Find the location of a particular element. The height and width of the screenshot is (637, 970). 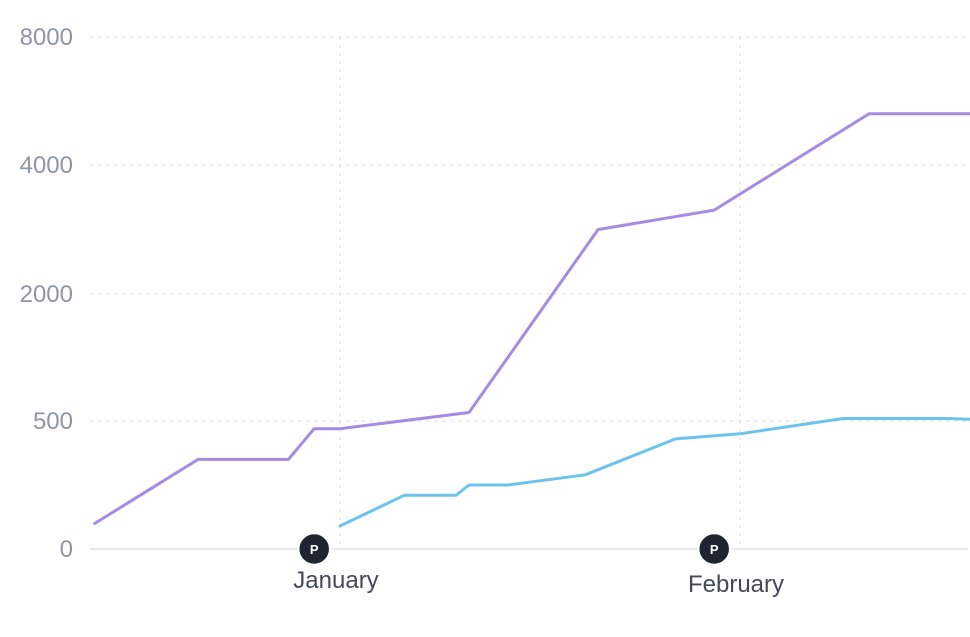

y-tick-label: 0 is located at coordinates (66, 549).